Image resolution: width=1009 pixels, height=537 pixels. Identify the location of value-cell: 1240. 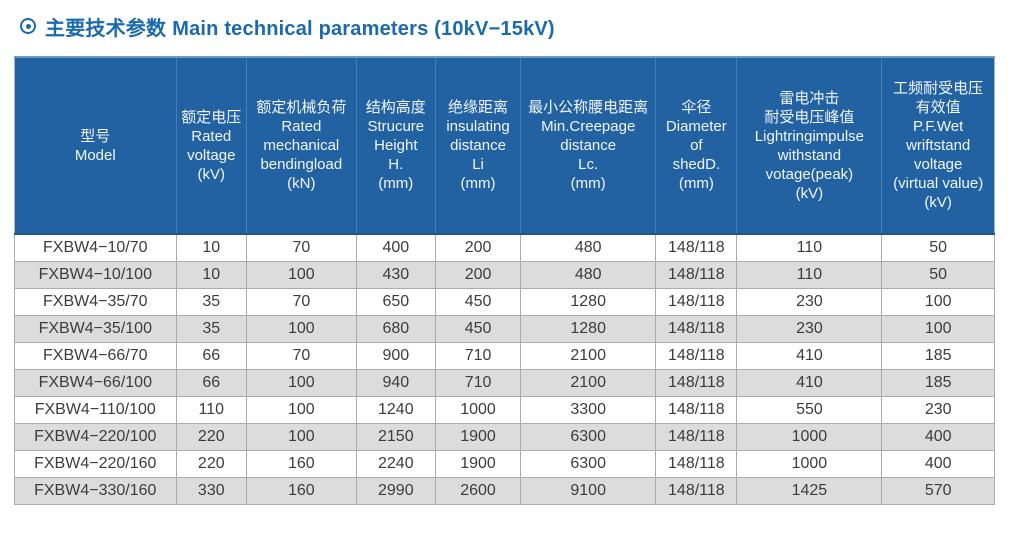
(395, 410).